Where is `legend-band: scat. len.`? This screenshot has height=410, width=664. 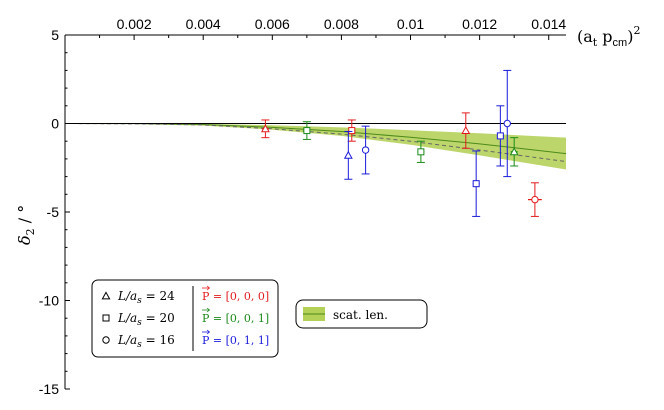 legend-band: scat. len. is located at coordinates (361, 314).